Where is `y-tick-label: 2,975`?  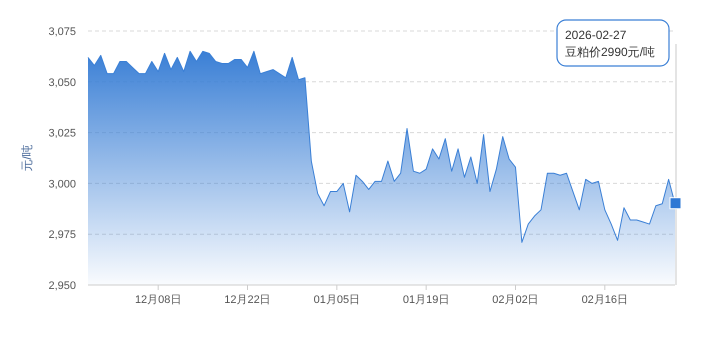 y-tick-label: 2,975 is located at coordinates (62, 235).